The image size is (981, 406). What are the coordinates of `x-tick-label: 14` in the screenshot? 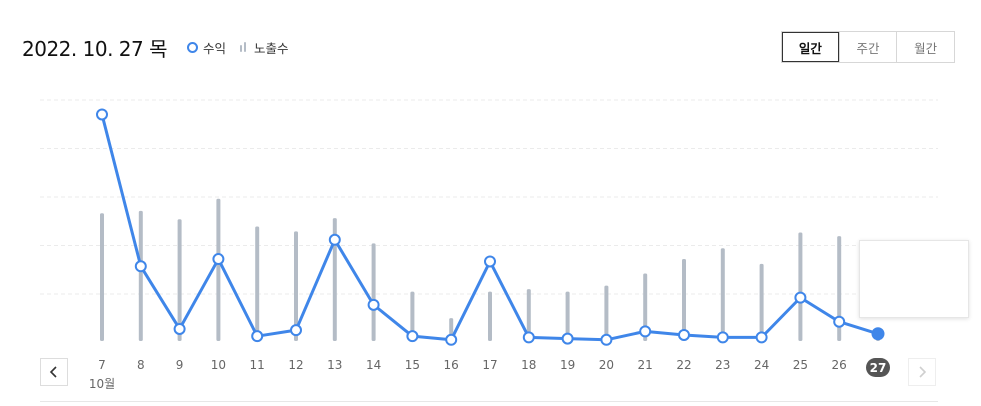 It's located at (373, 365).